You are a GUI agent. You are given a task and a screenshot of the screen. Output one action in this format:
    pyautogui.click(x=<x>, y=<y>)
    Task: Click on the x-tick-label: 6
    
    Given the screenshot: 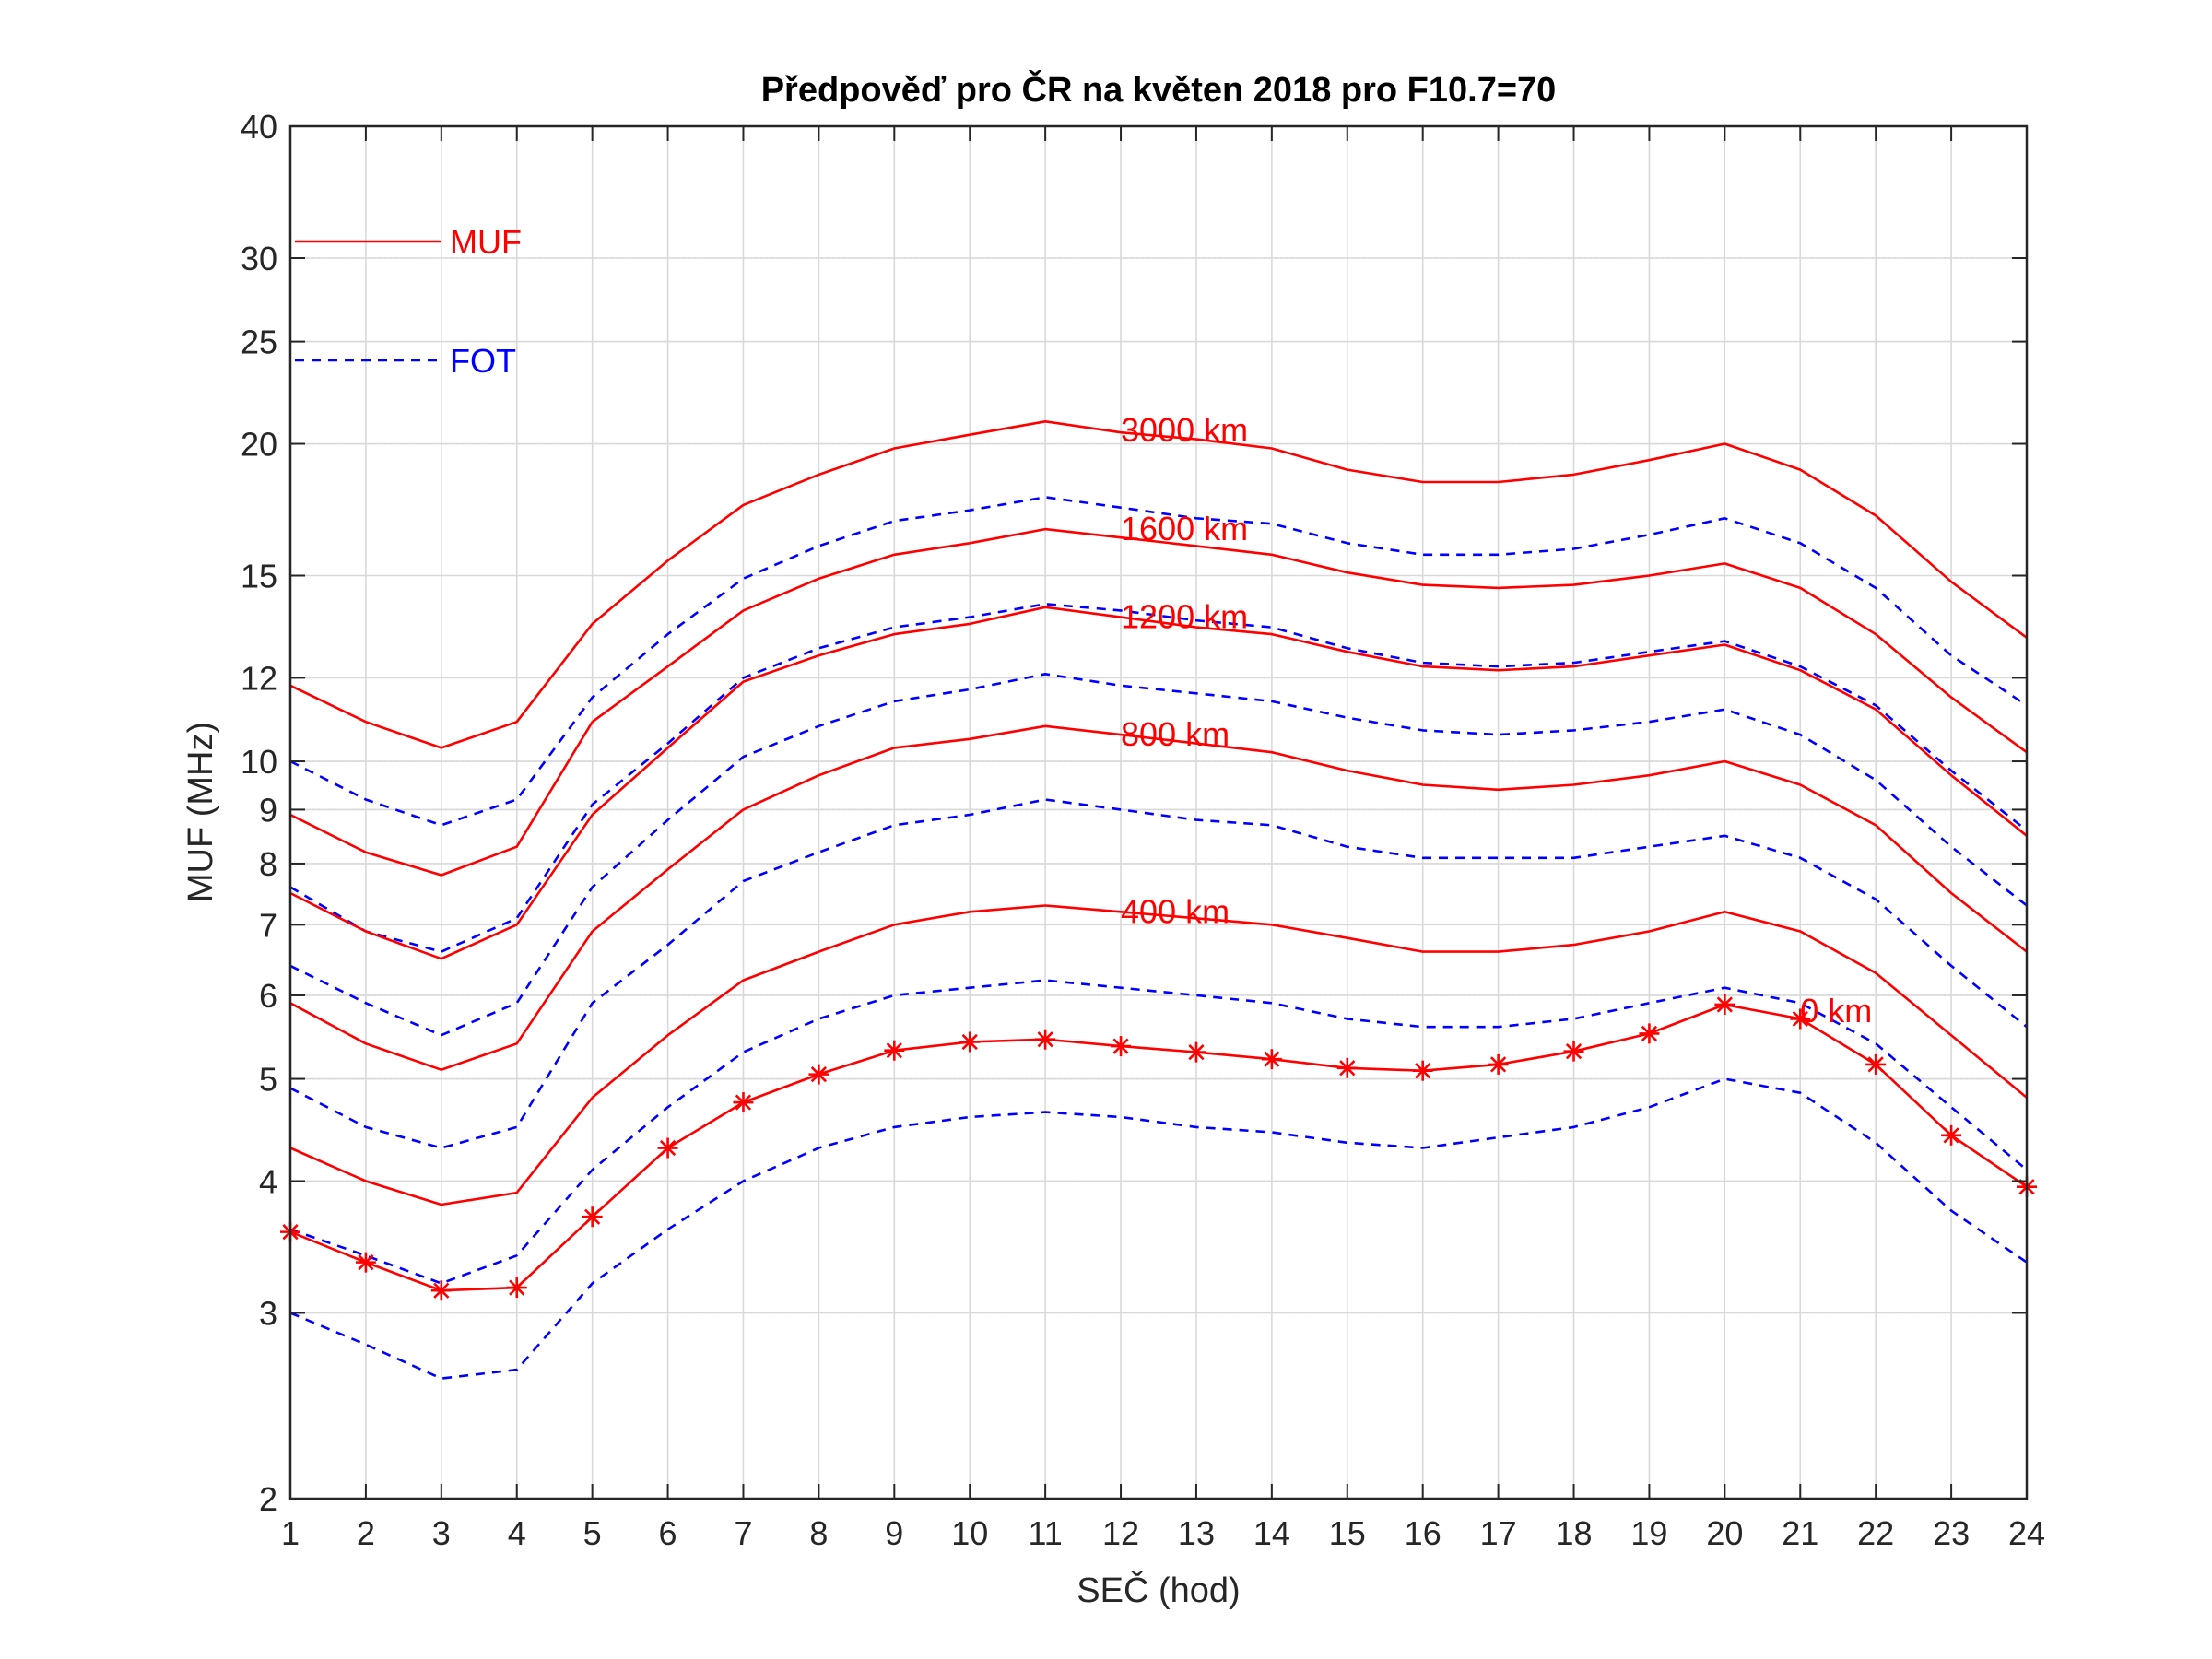 What is the action you would take?
    pyautogui.click(x=668, y=1533)
    